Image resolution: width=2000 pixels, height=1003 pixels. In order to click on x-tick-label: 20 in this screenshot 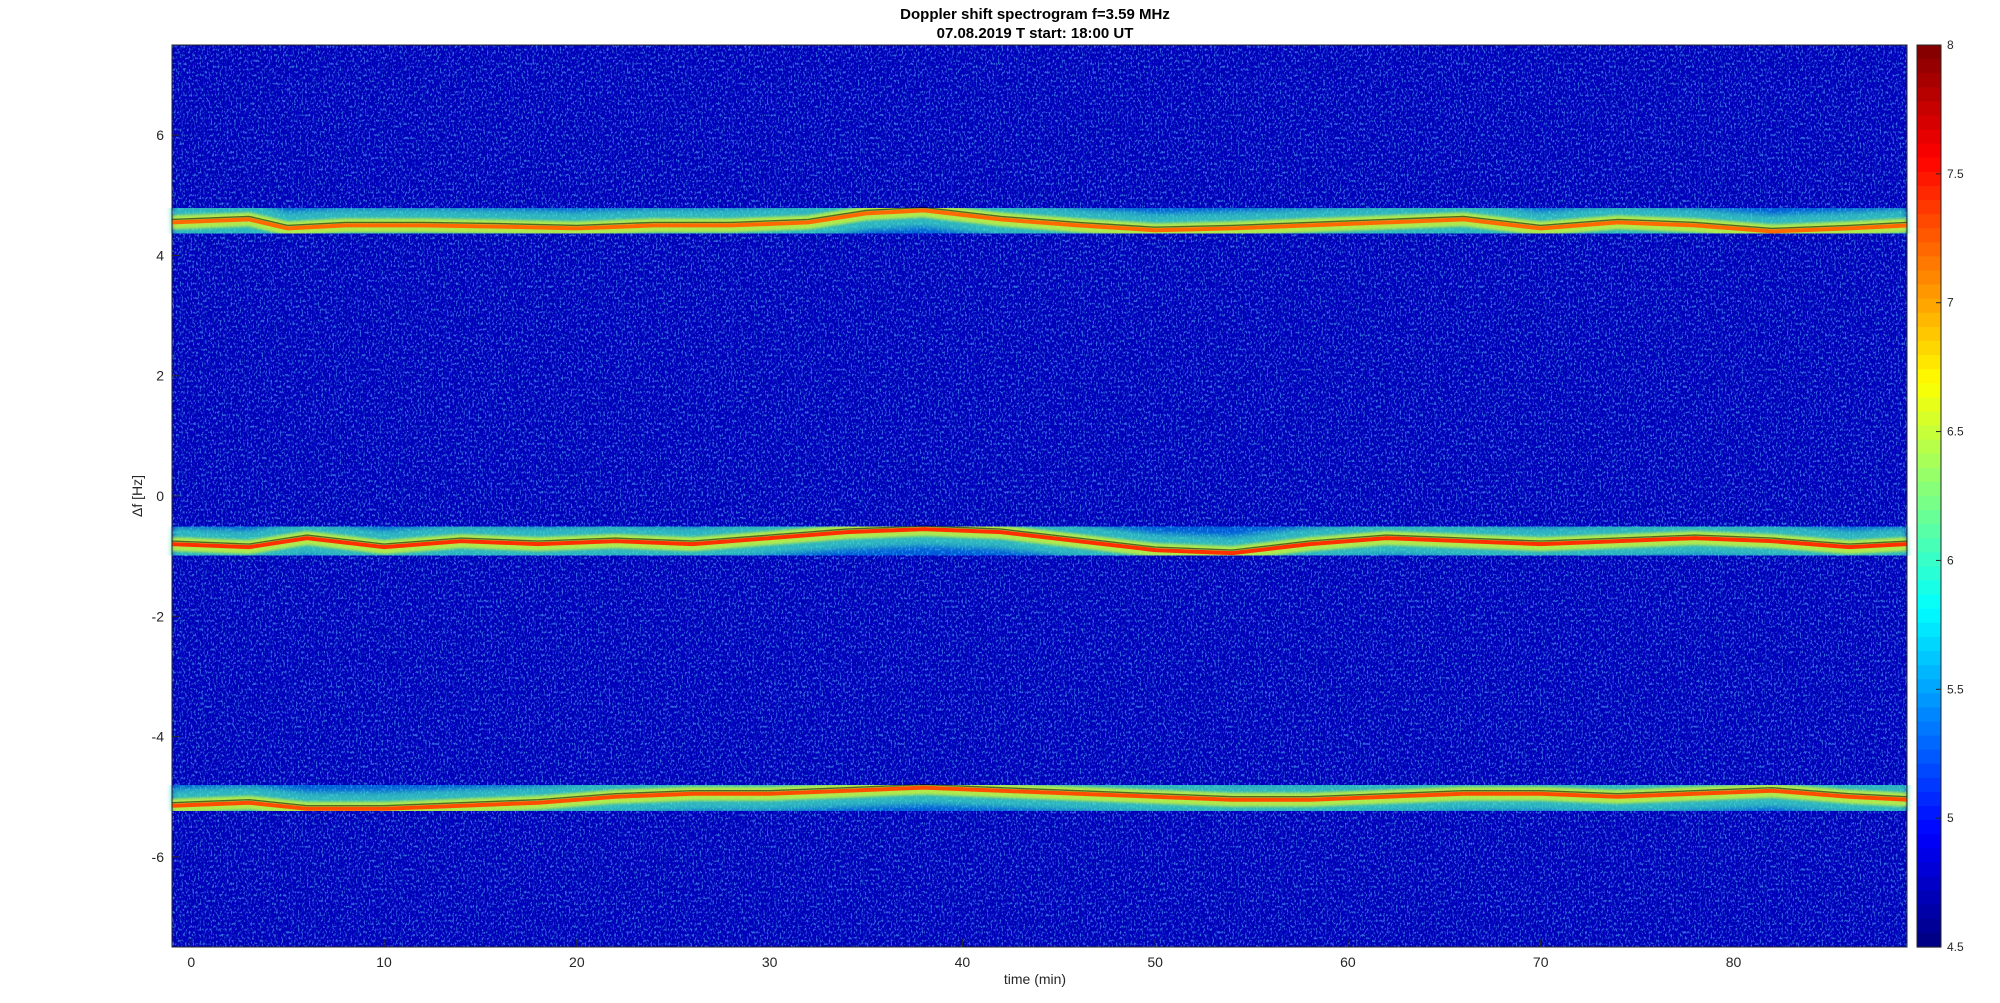, I will do `click(577, 962)`.